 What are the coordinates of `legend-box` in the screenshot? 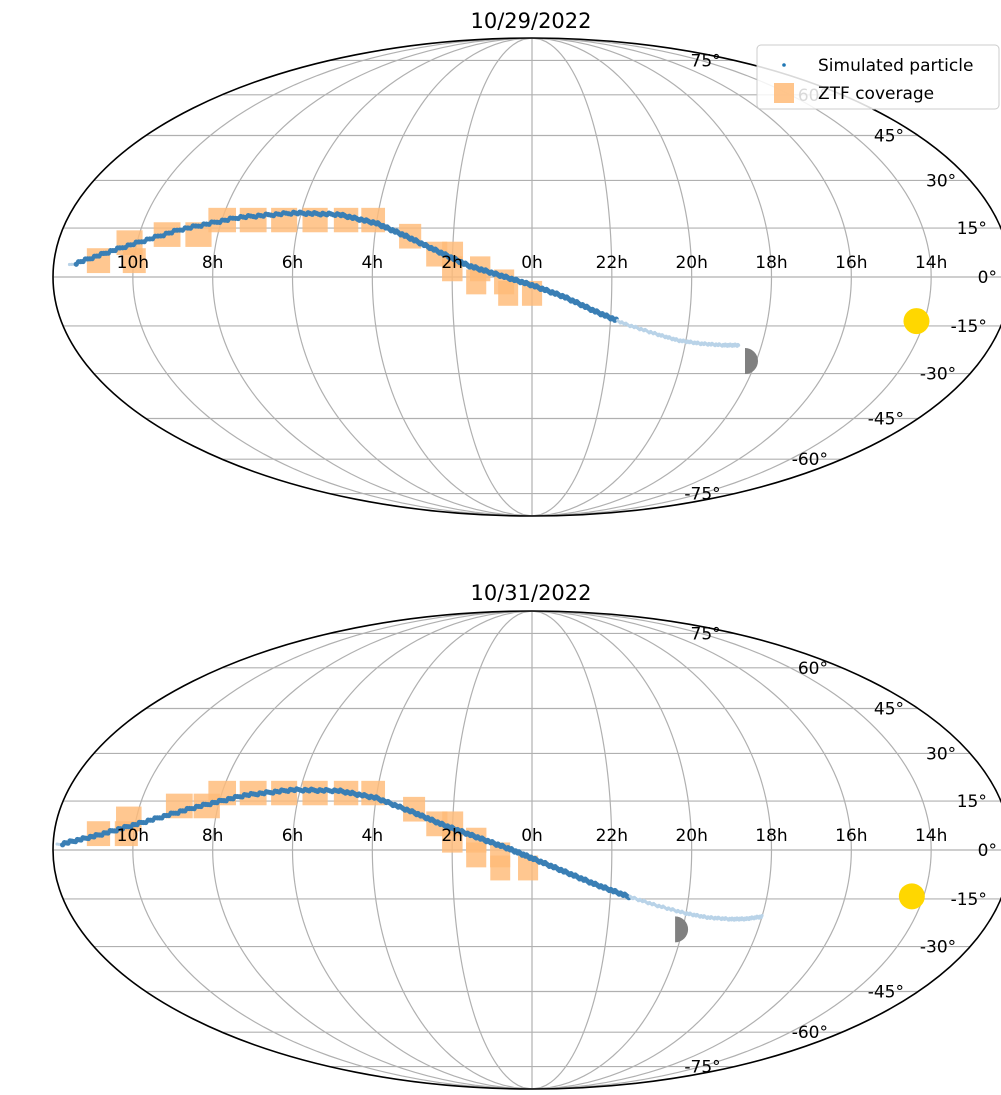 It's located at (878, 77).